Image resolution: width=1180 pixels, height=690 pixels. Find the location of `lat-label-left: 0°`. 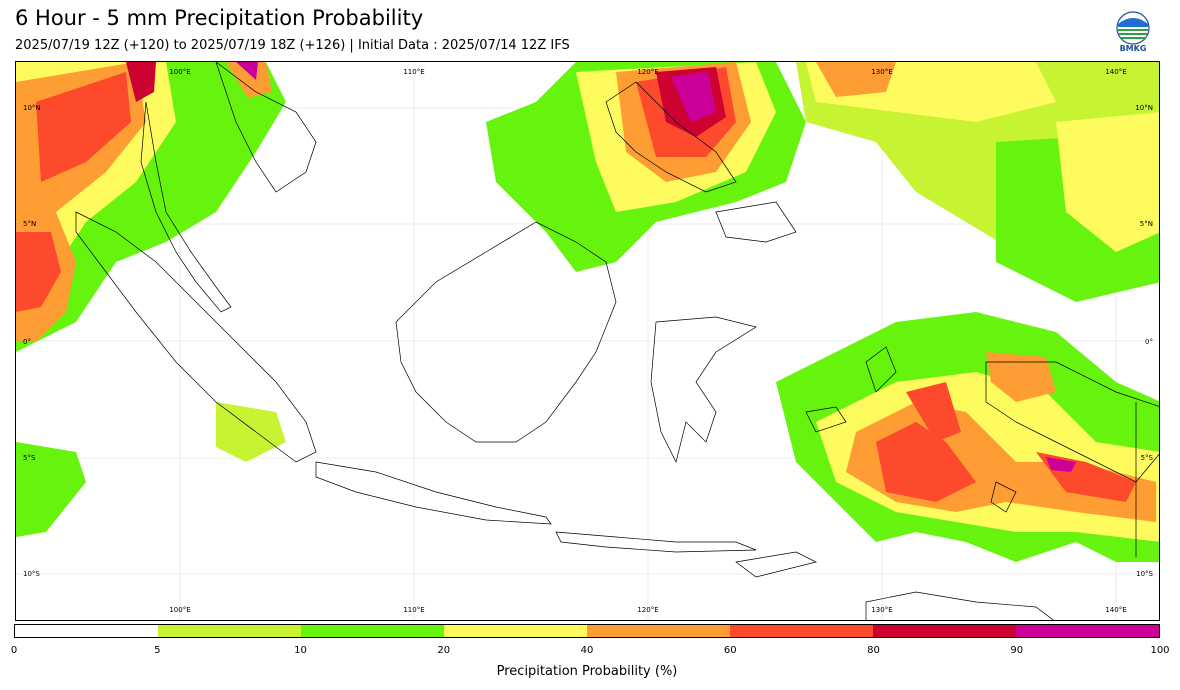

lat-label-left: 0° is located at coordinates (27, 342).